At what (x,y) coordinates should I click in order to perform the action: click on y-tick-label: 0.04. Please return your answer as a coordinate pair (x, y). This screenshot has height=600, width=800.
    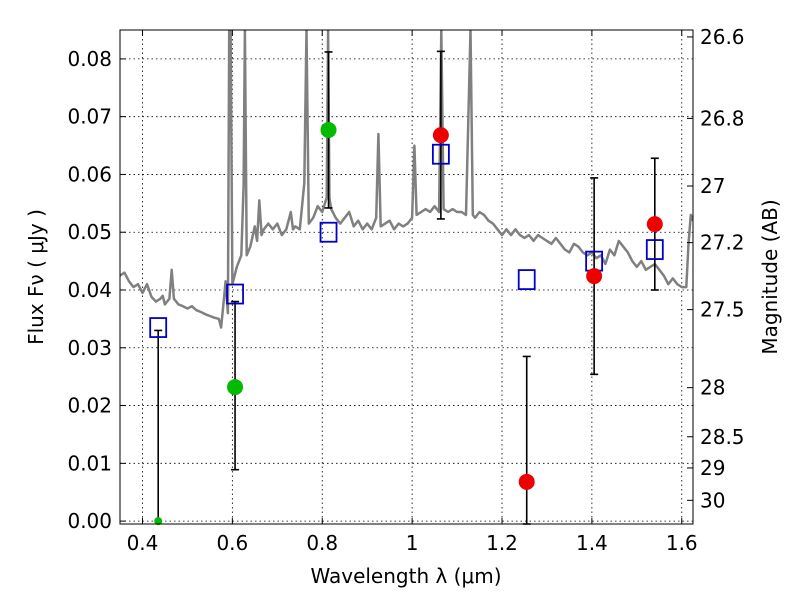
    Looking at the image, I should click on (89, 290).